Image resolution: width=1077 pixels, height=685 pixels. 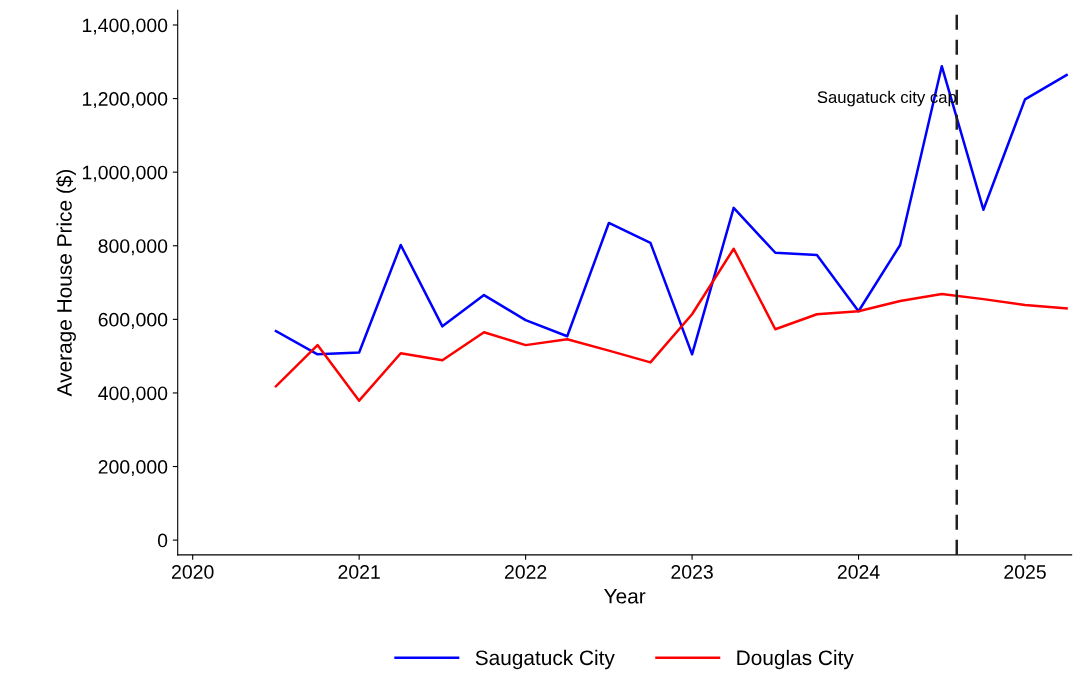 What do you see at coordinates (692, 572) in the screenshot?
I see `x-tick-label: 2023` at bounding box center [692, 572].